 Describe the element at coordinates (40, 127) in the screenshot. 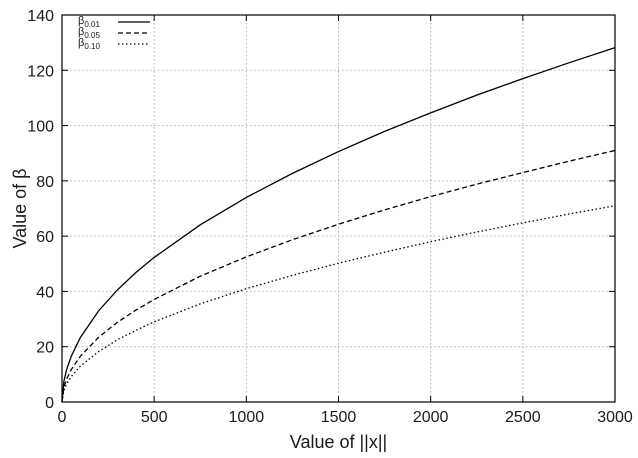

I see `y-tick-label: 100` at that location.